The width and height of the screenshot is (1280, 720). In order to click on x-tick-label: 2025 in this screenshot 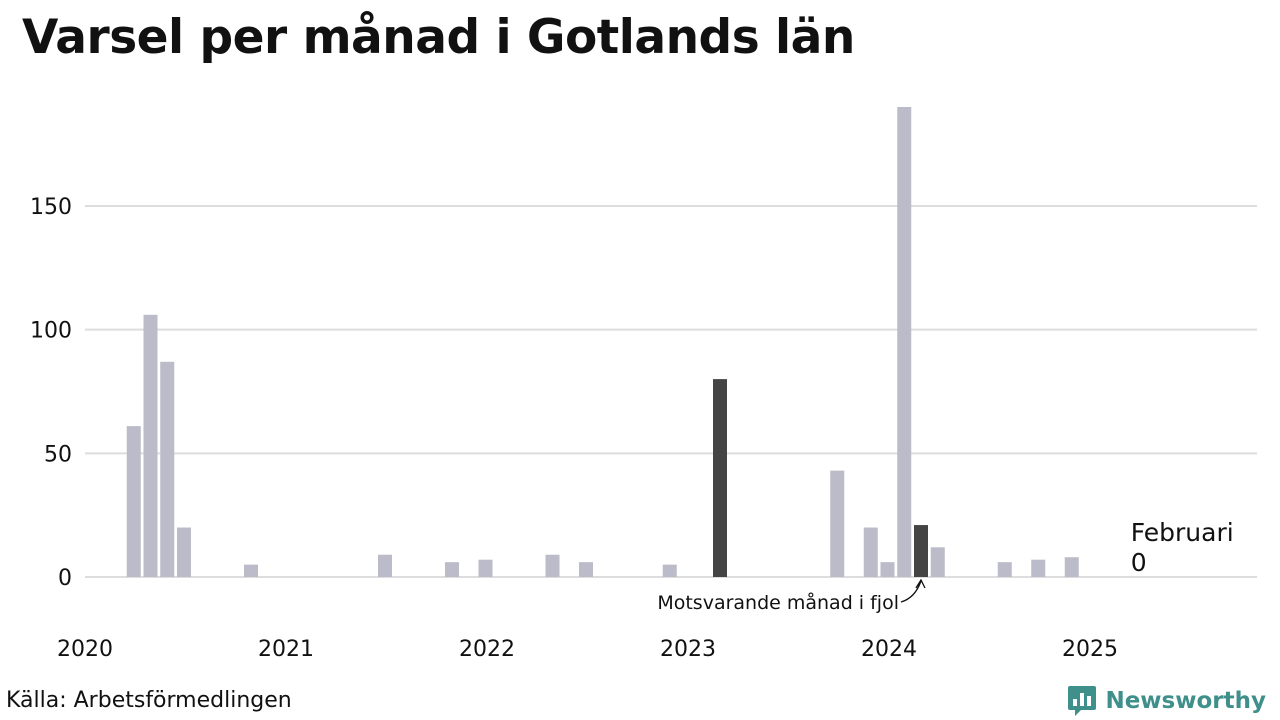, I will do `click(1090, 649)`.